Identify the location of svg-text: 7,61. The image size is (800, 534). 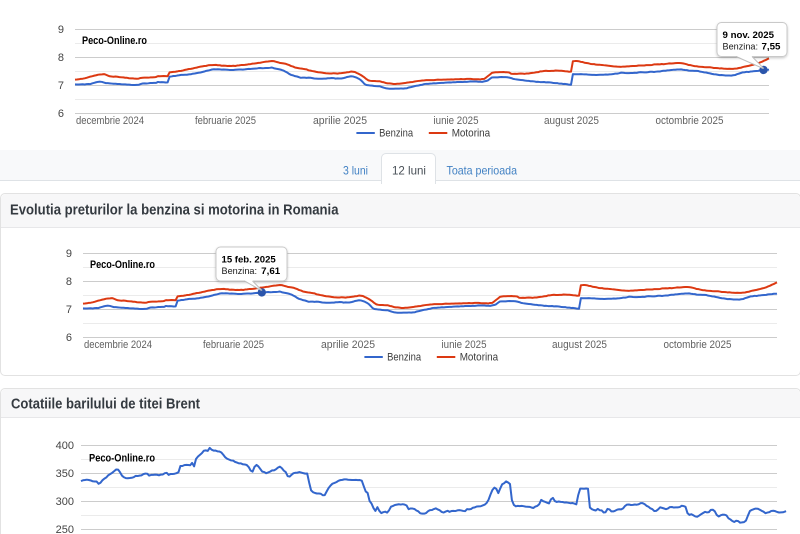
(270, 271).